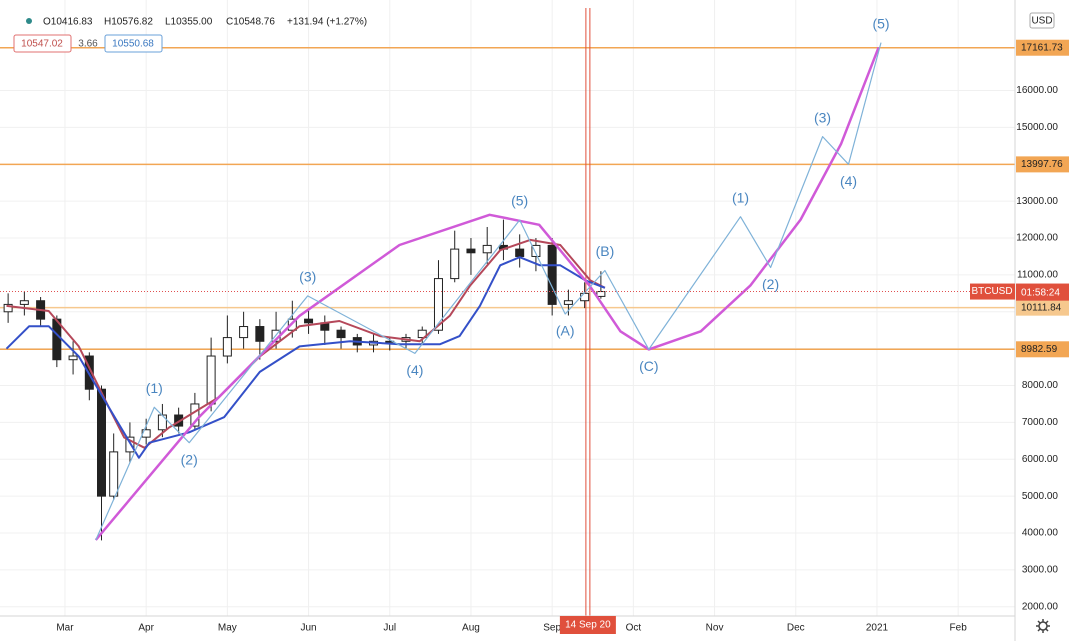 This screenshot has width=1080, height=641. I want to click on x-tick-label: 2021, so click(877, 628).